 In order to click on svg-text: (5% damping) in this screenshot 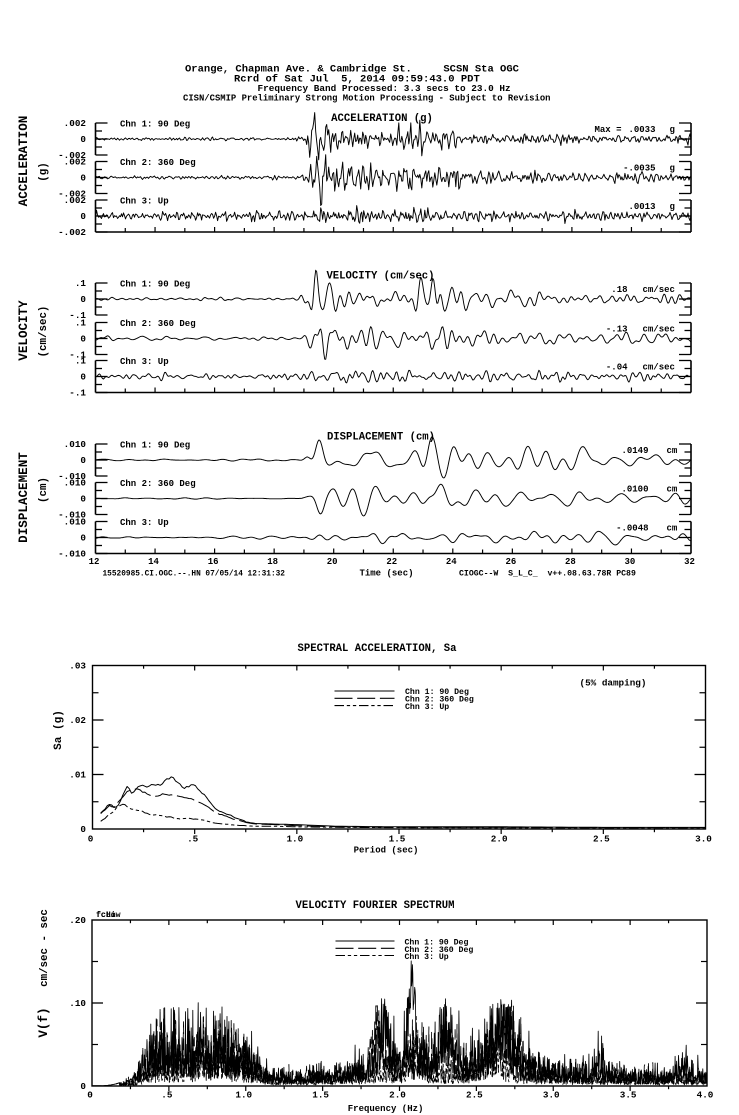, I will do `click(613, 683)`.